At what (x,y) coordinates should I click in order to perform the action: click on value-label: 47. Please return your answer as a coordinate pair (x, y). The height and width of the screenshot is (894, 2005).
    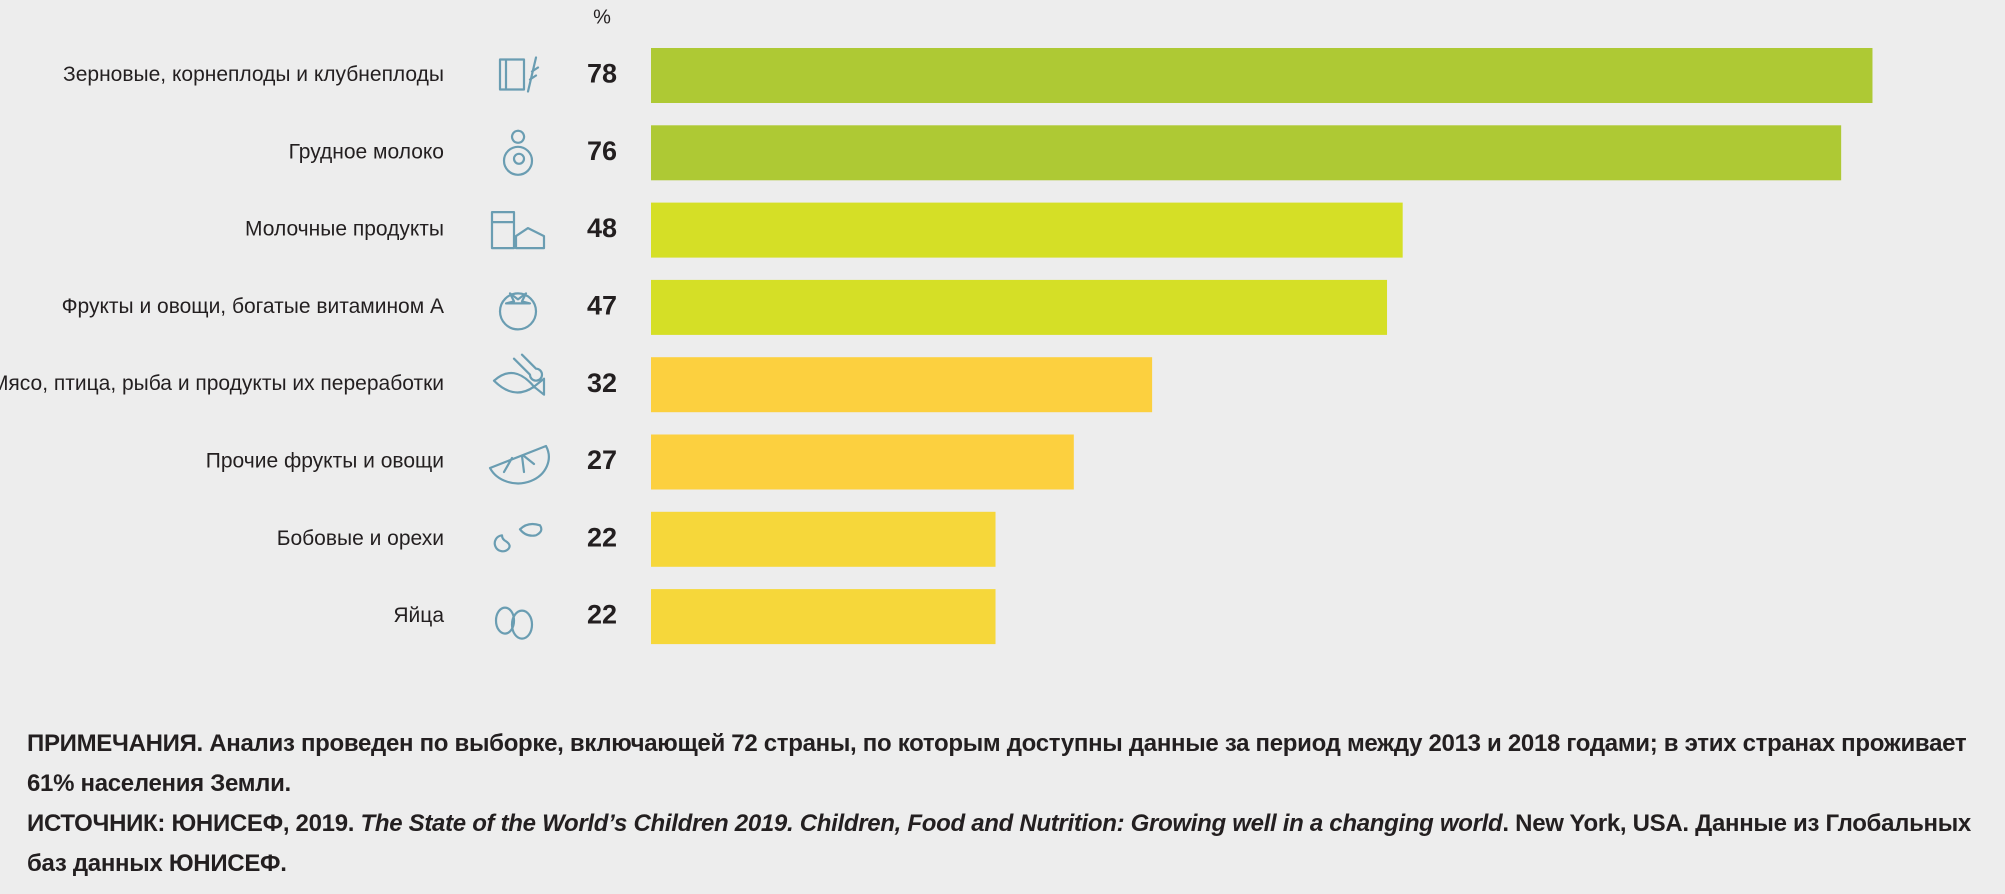
    Looking at the image, I should click on (602, 306).